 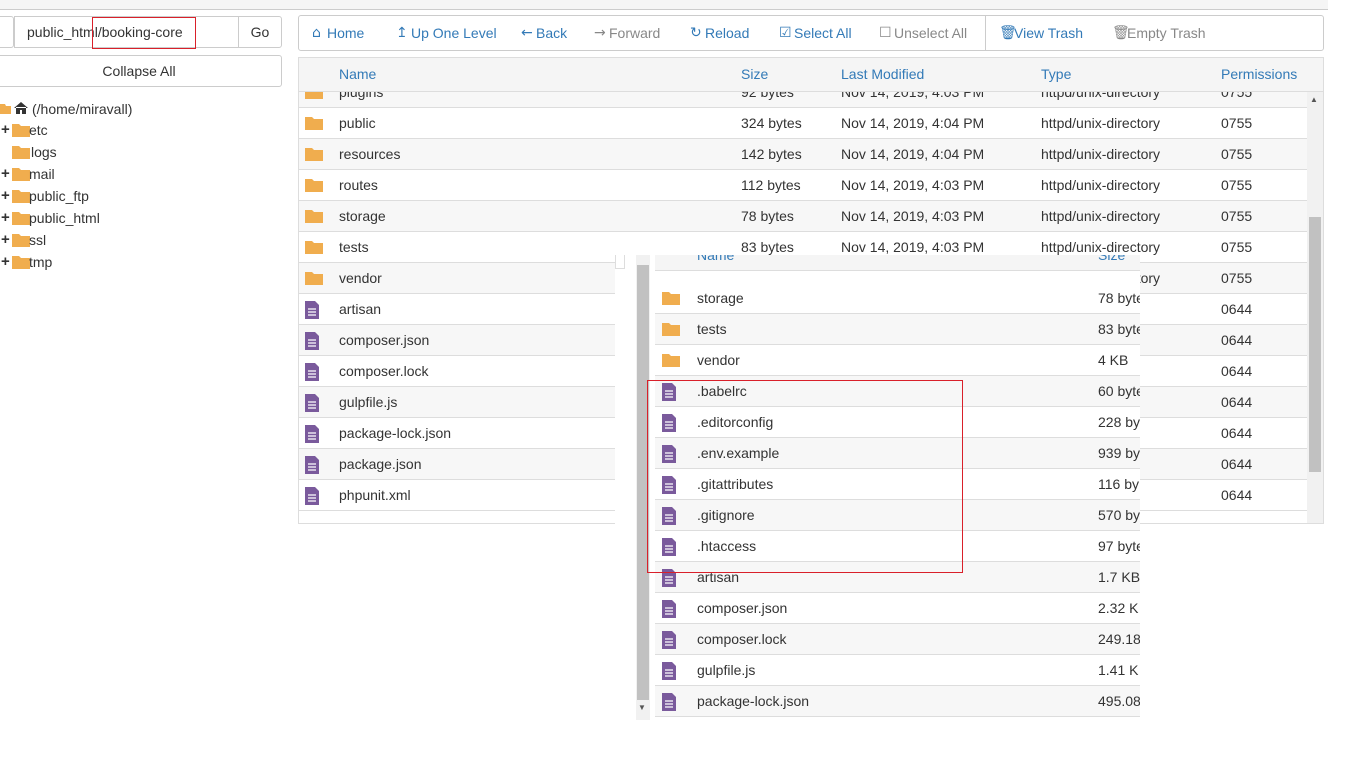 I want to click on table-header, so click(x=811, y=75).